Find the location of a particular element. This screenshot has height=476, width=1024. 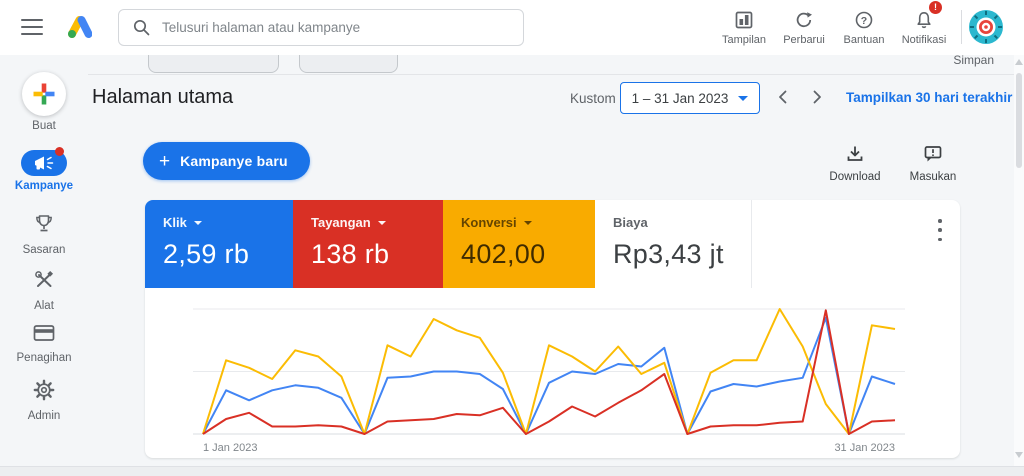

page-title: Halaman utama is located at coordinates (163, 97).